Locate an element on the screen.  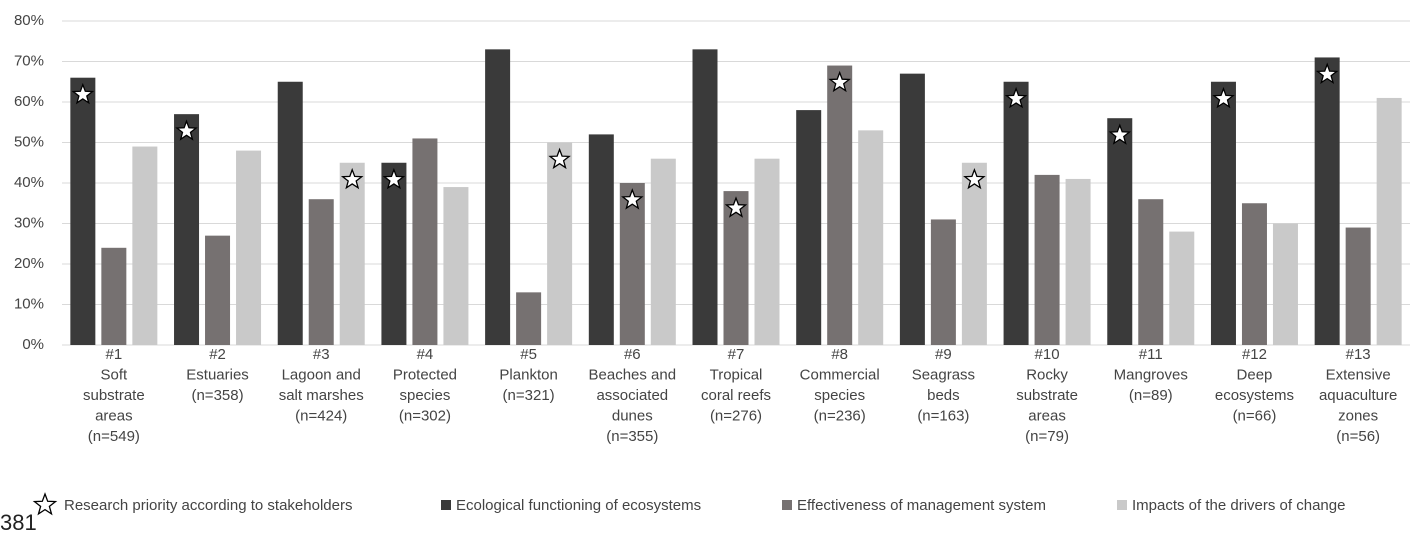
y-tick-label: 50% is located at coordinates (29, 141).